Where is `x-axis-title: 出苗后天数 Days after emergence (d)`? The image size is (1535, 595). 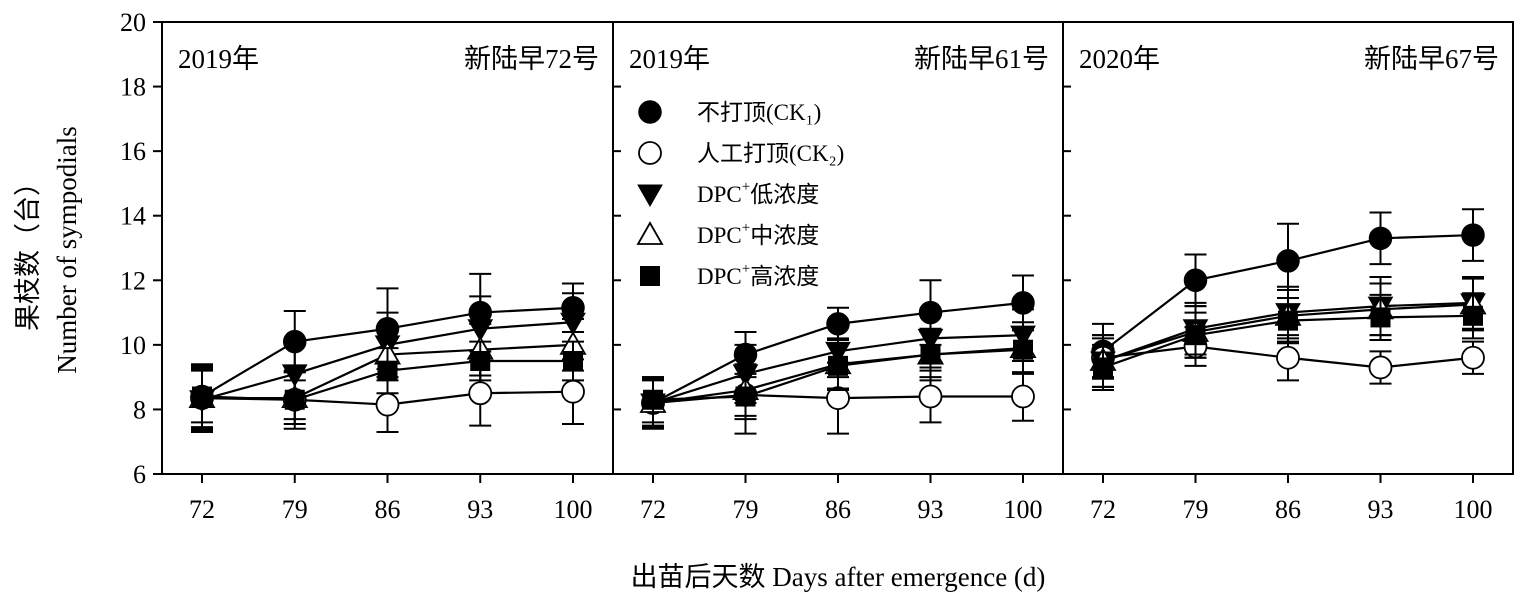 x-axis-title: 出苗后天数 Days after emergence (d) is located at coordinates (838, 577).